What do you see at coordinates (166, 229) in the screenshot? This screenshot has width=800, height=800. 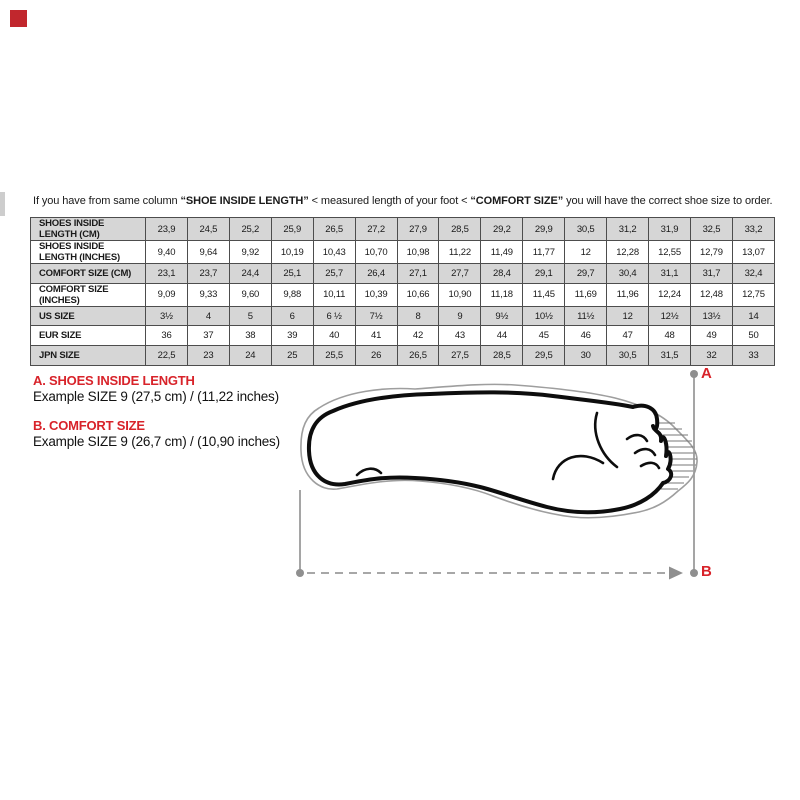 I see `size-cell: 23,9` at bounding box center [166, 229].